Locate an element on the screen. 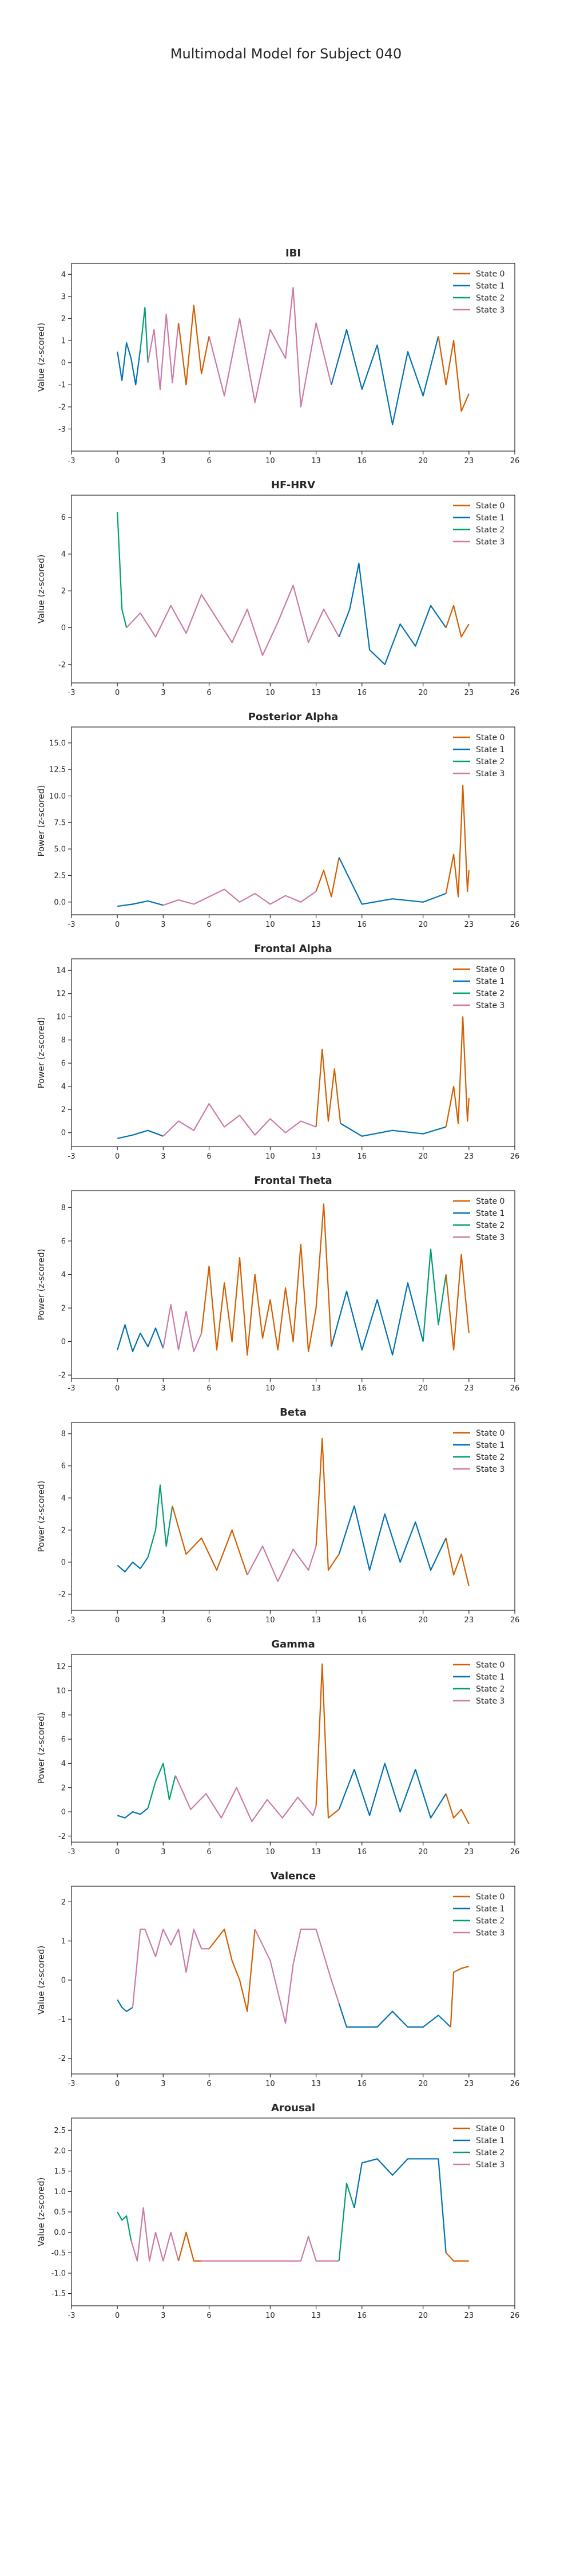 Image resolution: width=572 pixels, height=2576 pixels. y-tick-label: -1 is located at coordinates (62, 385).